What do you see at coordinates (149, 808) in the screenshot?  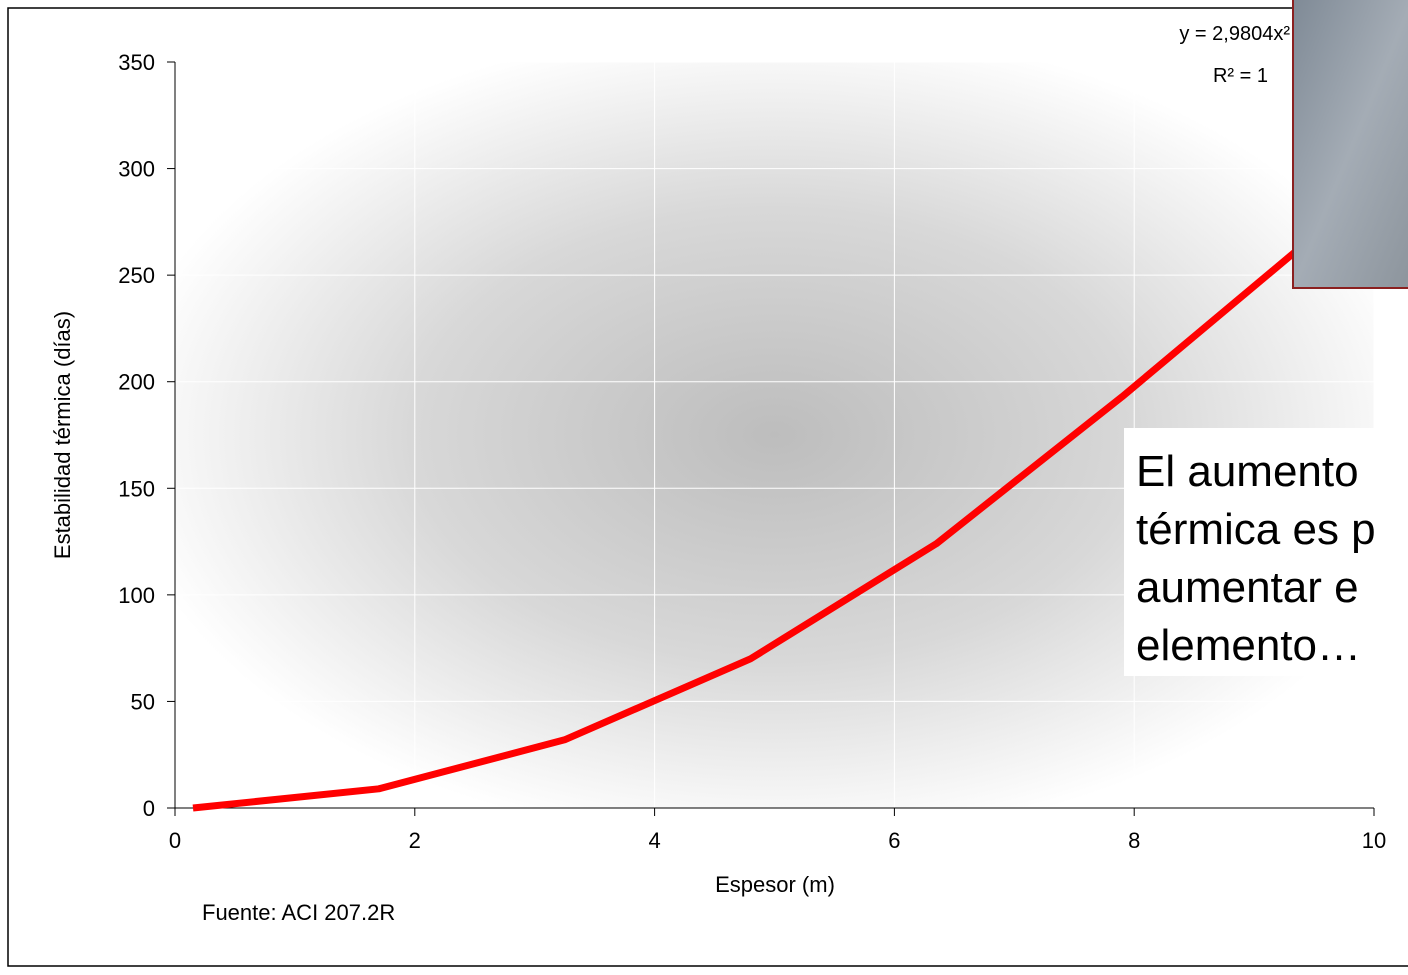 I see `y-tick-label: 0` at bounding box center [149, 808].